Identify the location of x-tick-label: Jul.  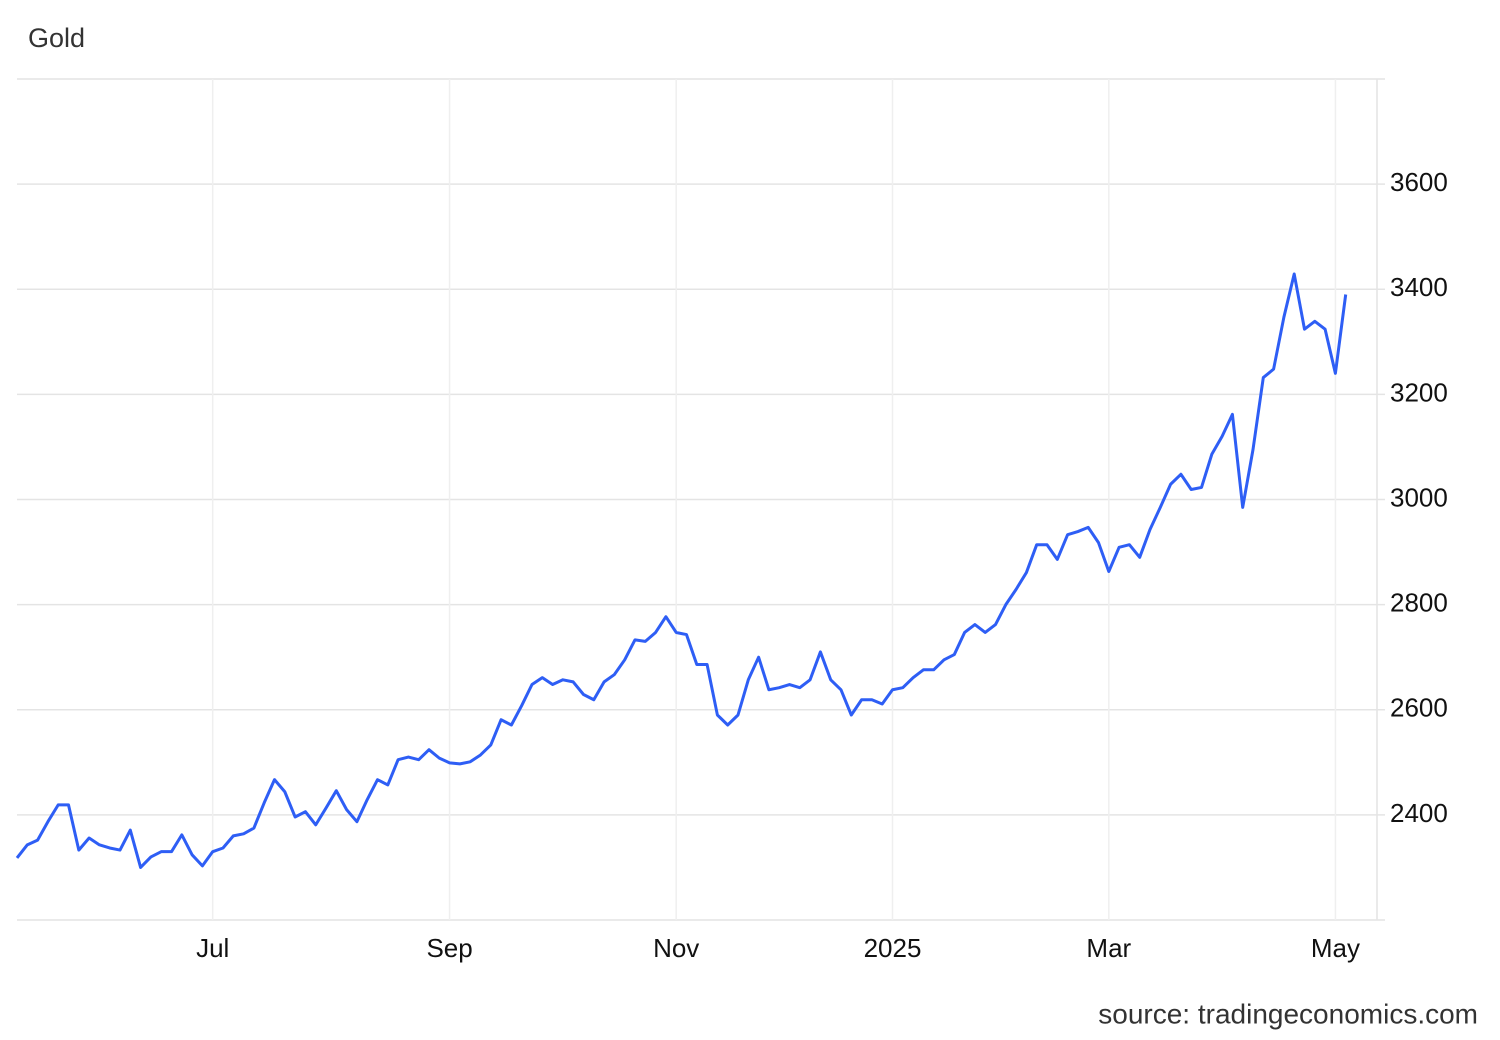
(212, 948).